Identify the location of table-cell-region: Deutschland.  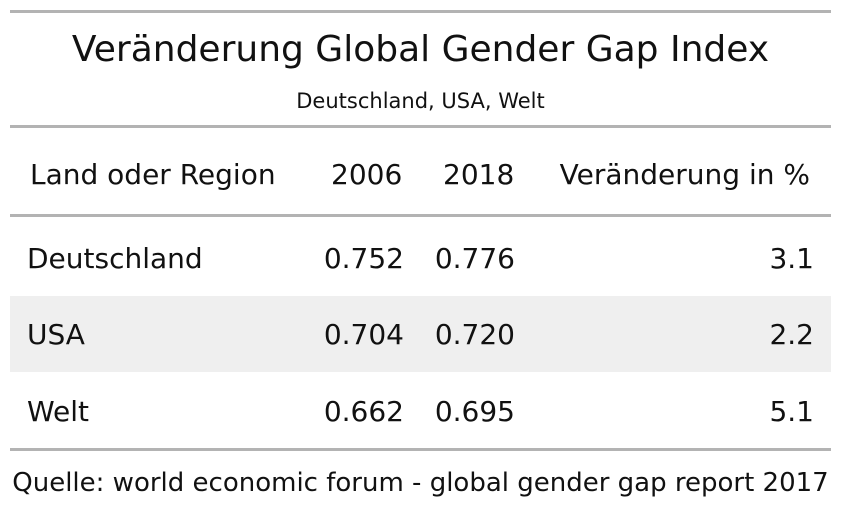
(115, 258).